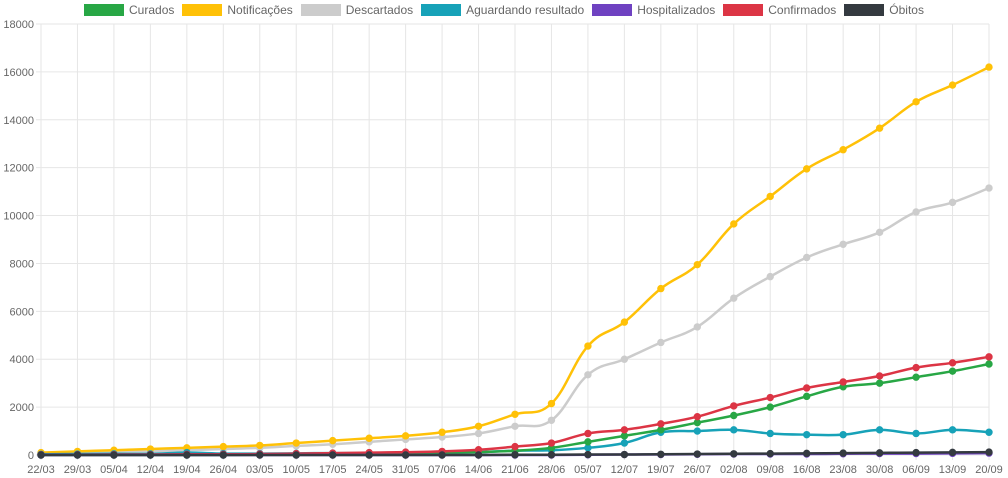  Describe the element at coordinates (884, 10) in the screenshot. I see `legend-item: Óbitos` at that location.